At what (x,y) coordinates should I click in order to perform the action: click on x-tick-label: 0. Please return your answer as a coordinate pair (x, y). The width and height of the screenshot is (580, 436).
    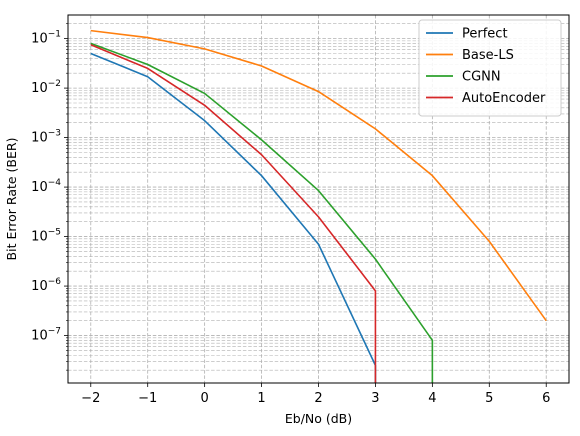
    Looking at the image, I should click on (204, 398).